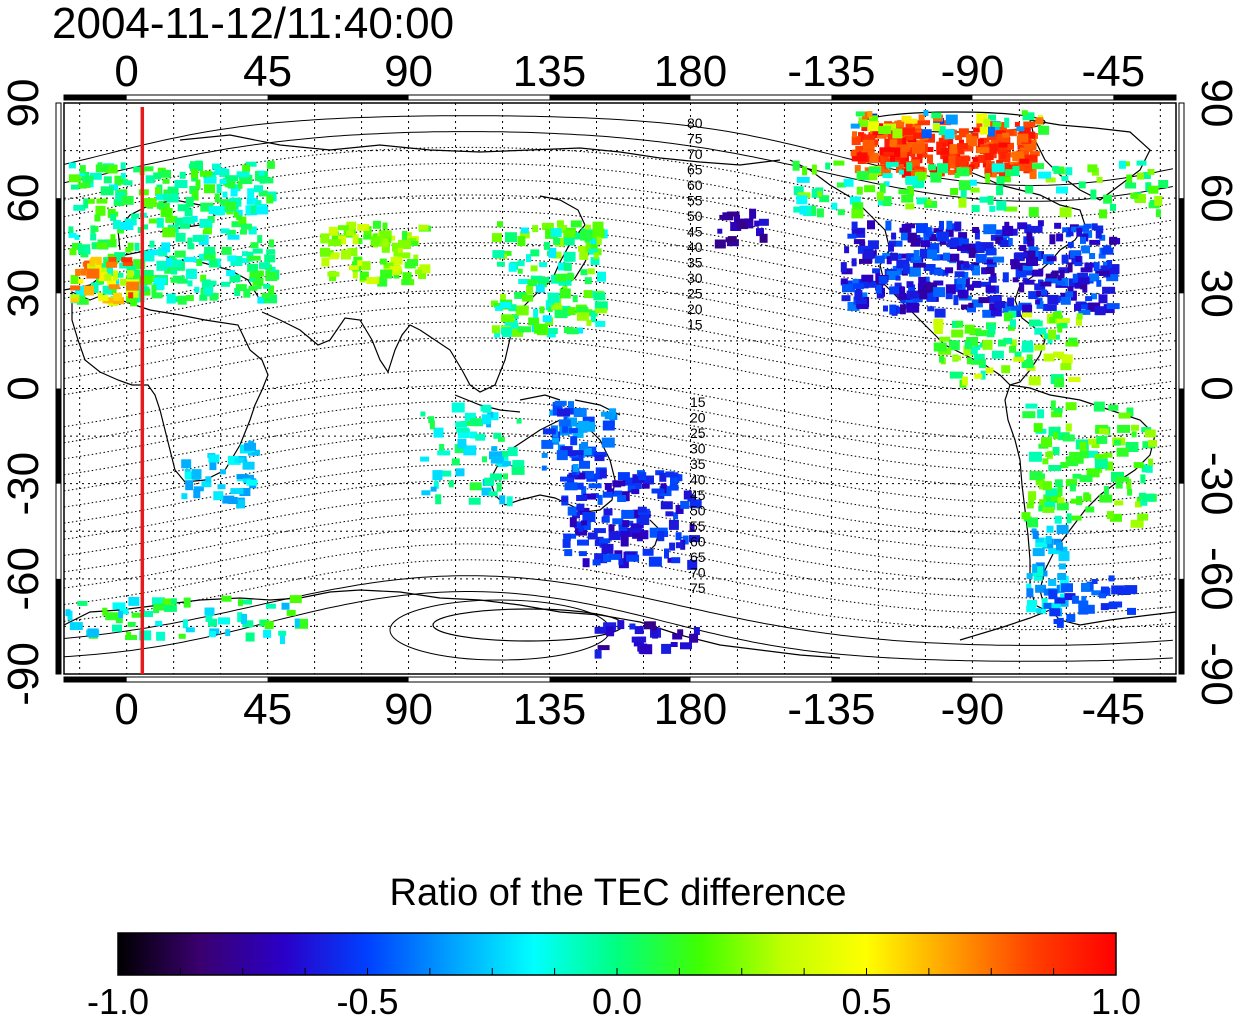 The image size is (1240, 1024). I want to click on contour-label: 65, so click(695, 170).